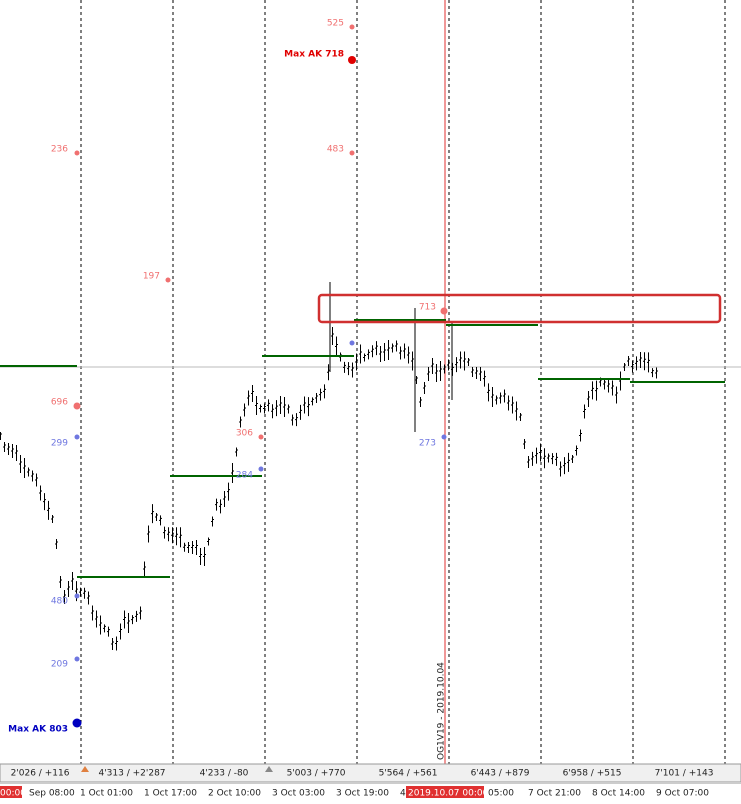 The height and width of the screenshot is (804, 741). What do you see at coordinates (59, 444) in the screenshot?
I see `level-label: 299` at bounding box center [59, 444].